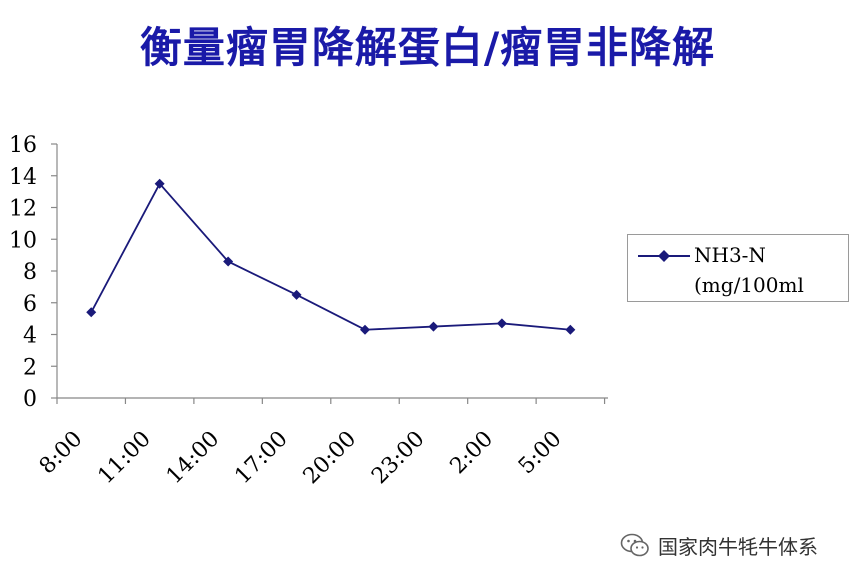  I want to click on y-tick-label: 6, so click(30, 304).